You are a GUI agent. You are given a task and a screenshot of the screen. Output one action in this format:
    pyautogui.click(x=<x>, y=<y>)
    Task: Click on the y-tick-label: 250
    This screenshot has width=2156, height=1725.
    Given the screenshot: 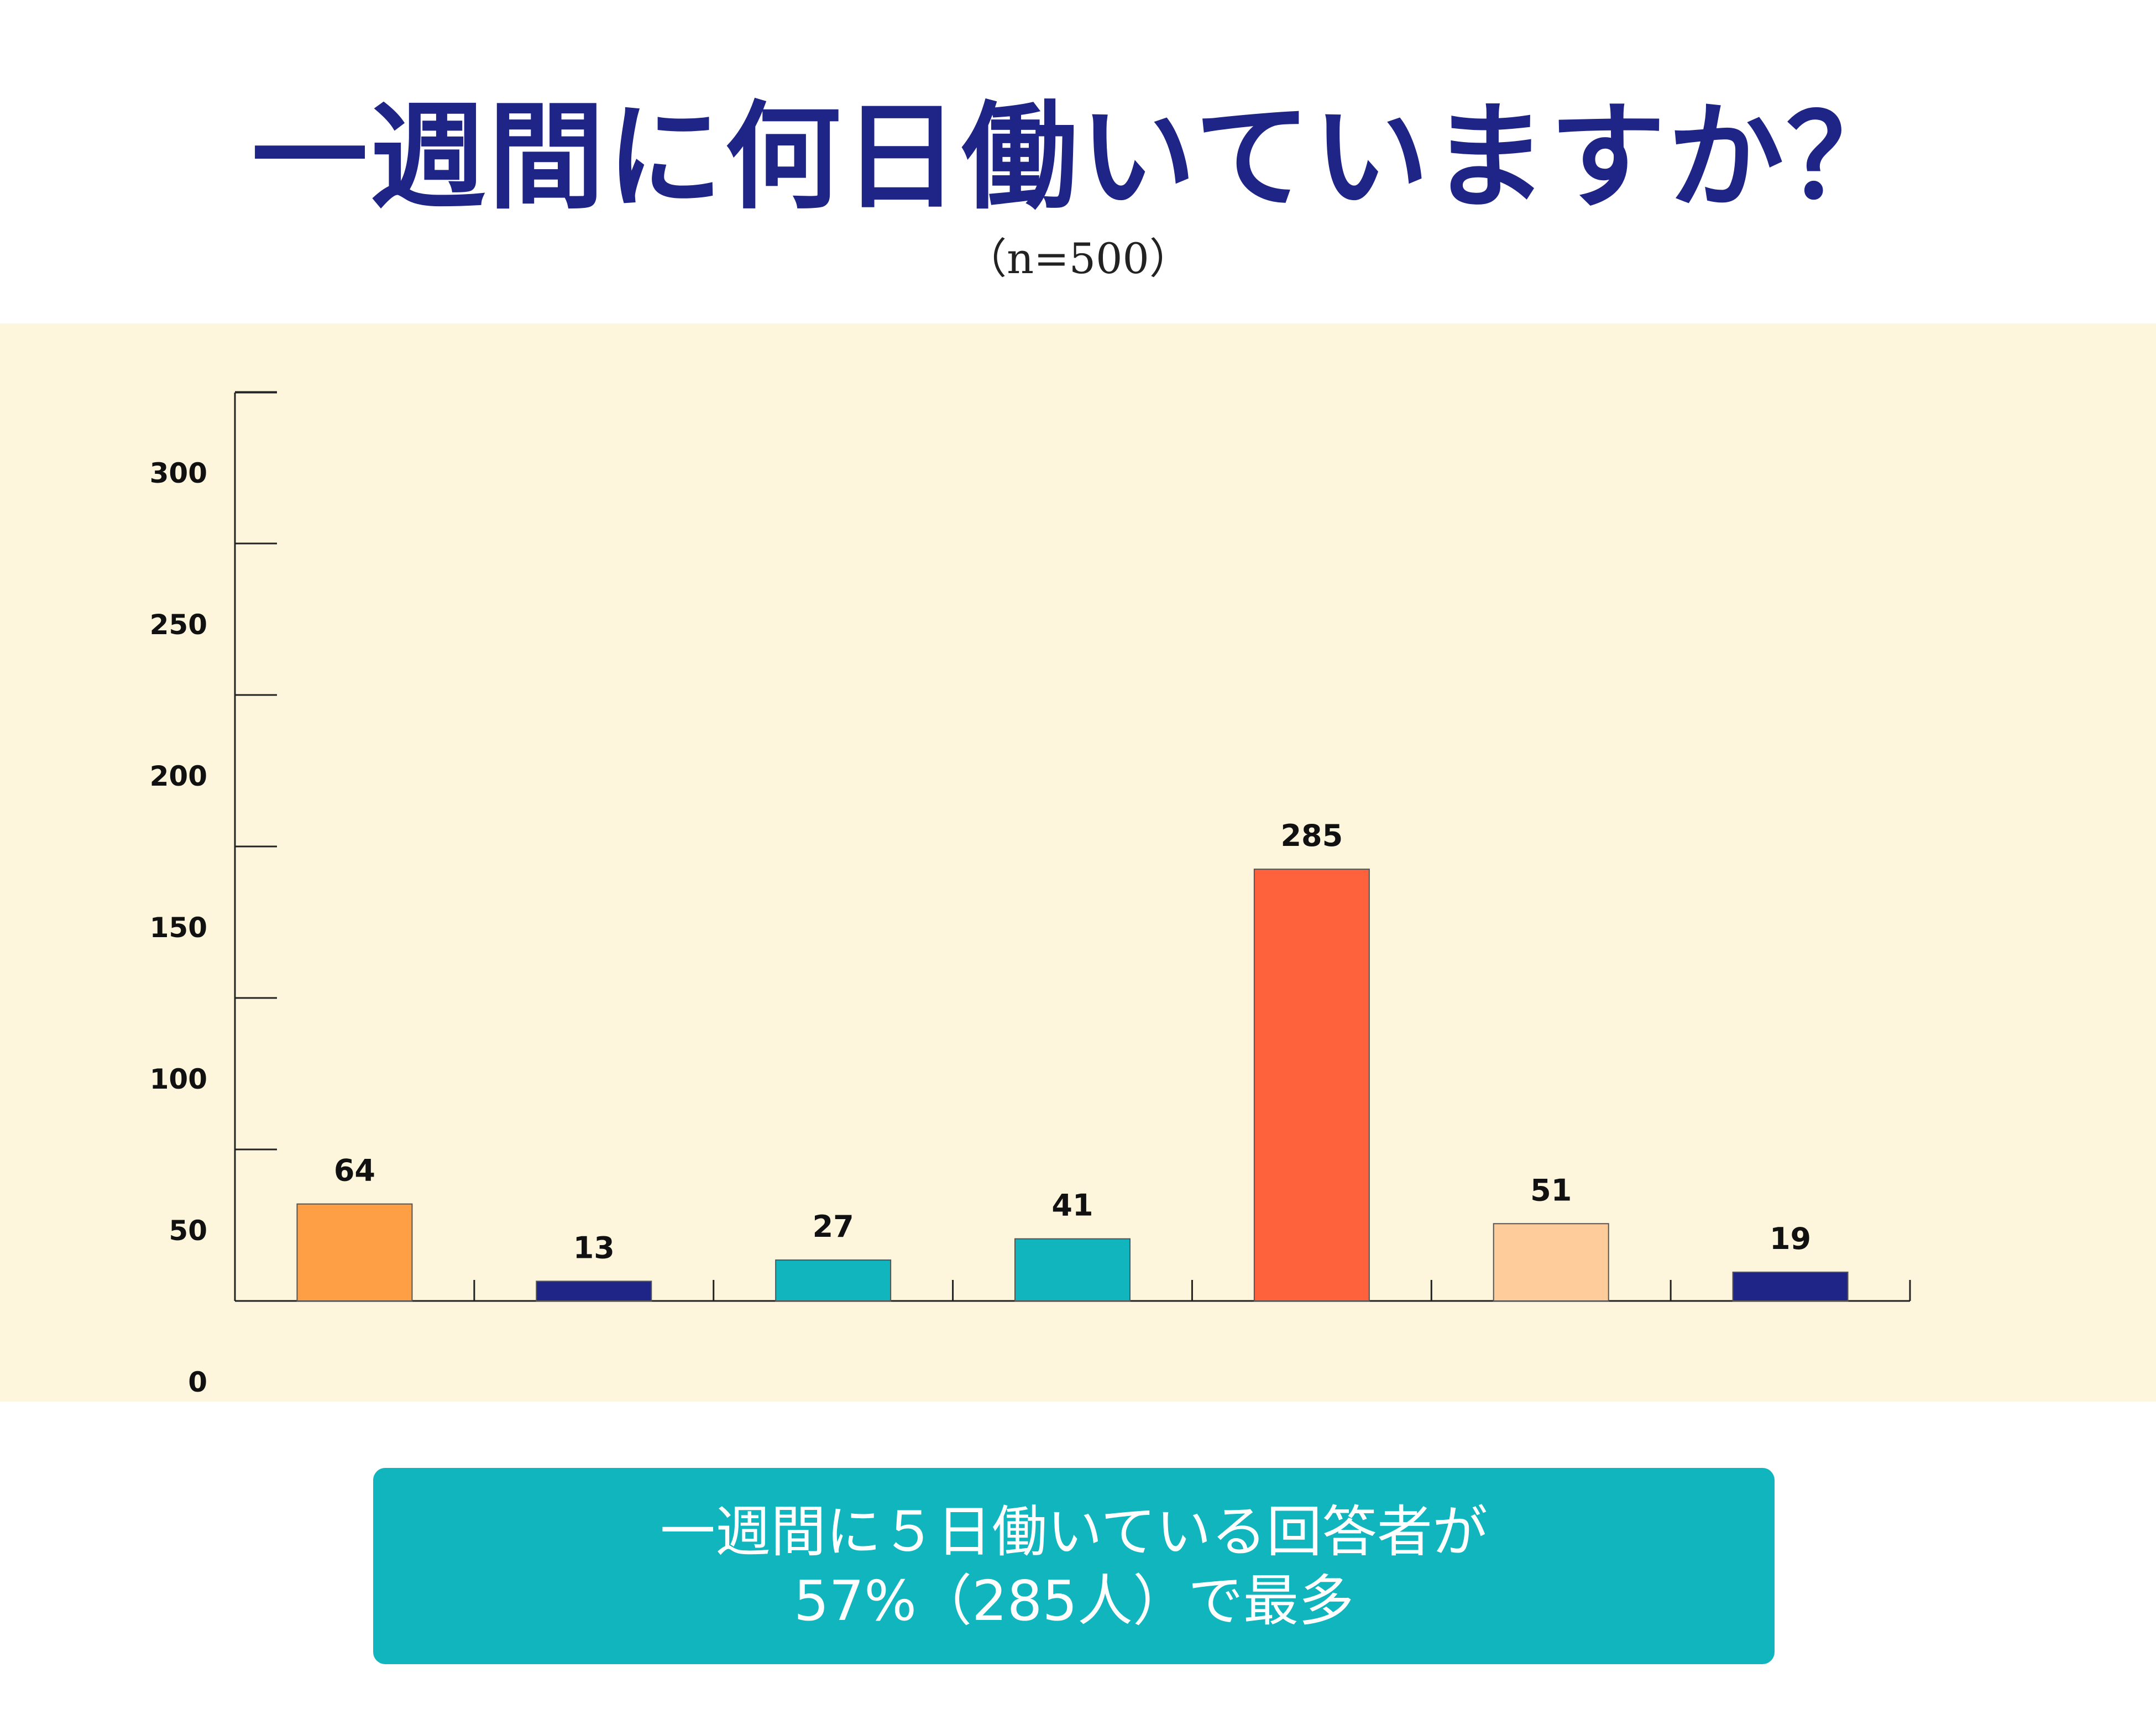 What is the action you would take?
    pyautogui.click(x=179, y=625)
    